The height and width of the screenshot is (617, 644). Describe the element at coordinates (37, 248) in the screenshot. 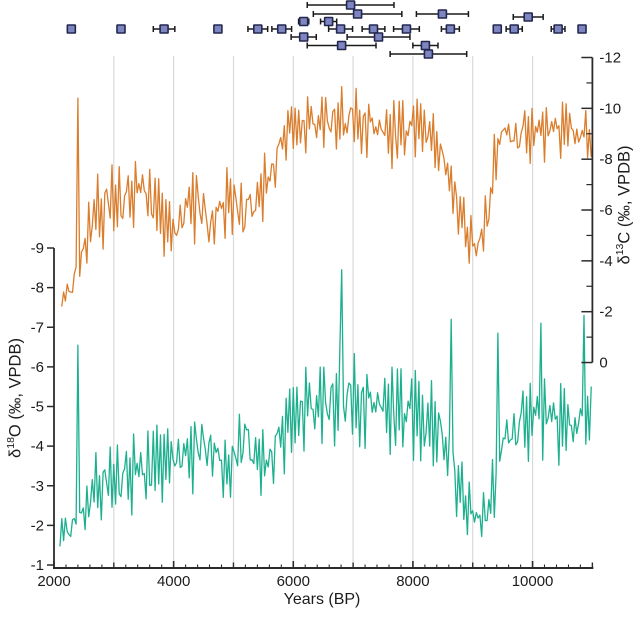

I see `left-tick-label--9: -9` at that location.